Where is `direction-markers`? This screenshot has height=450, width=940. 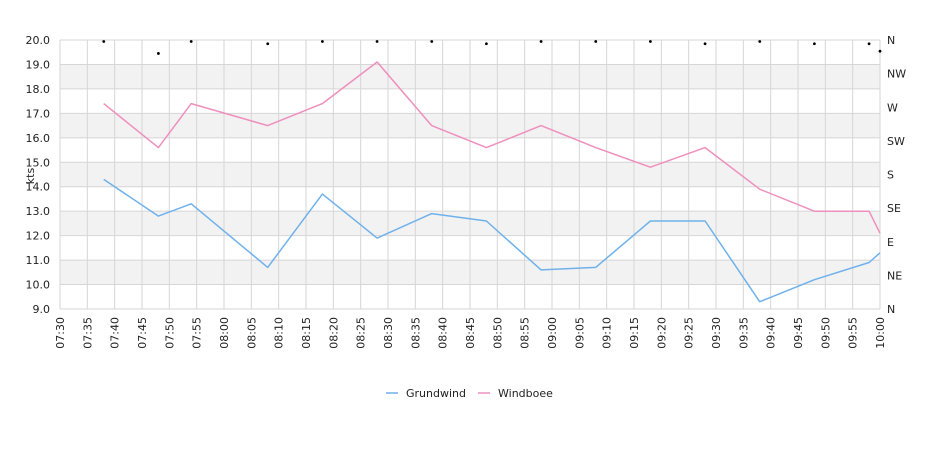
direction-markers is located at coordinates (492, 47).